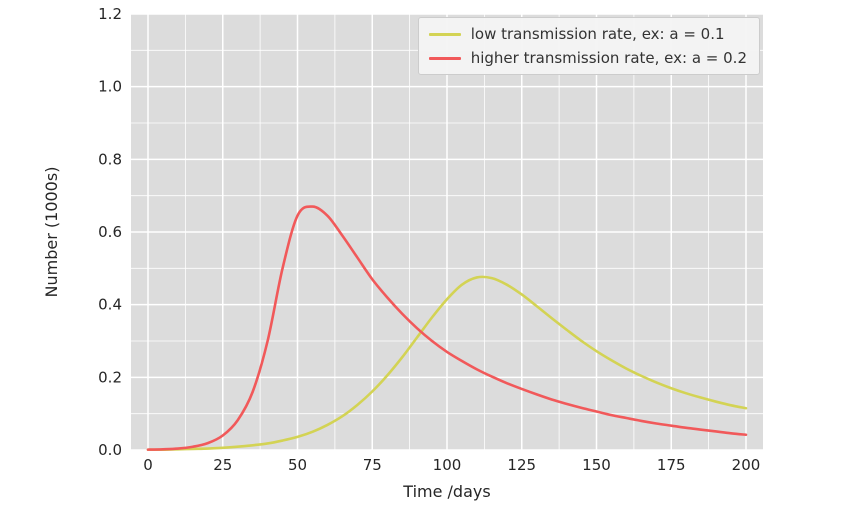  What do you see at coordinates (110, 450) in the screenshot?
I see `y-tick-label: 0.0` at bounding box center [110, 450].